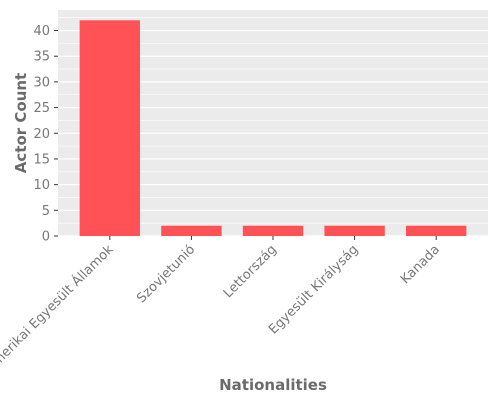 This screenshot has width=500, height=400. What do you see at coordinates (273, 385) in the screenshot?
I see `x-axis-title: Nationalities` at bounding box center [273, 385].